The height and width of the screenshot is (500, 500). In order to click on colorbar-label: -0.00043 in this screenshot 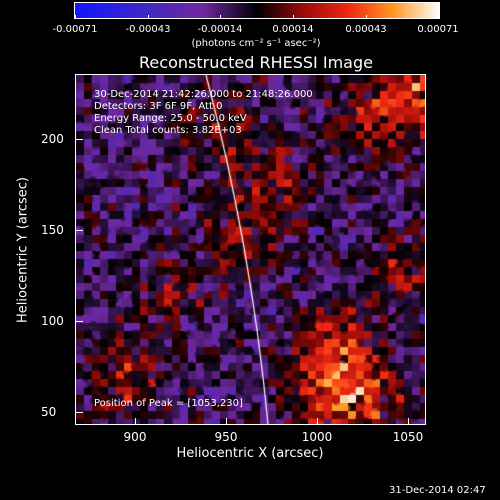, I will do `click(148, 29)`.